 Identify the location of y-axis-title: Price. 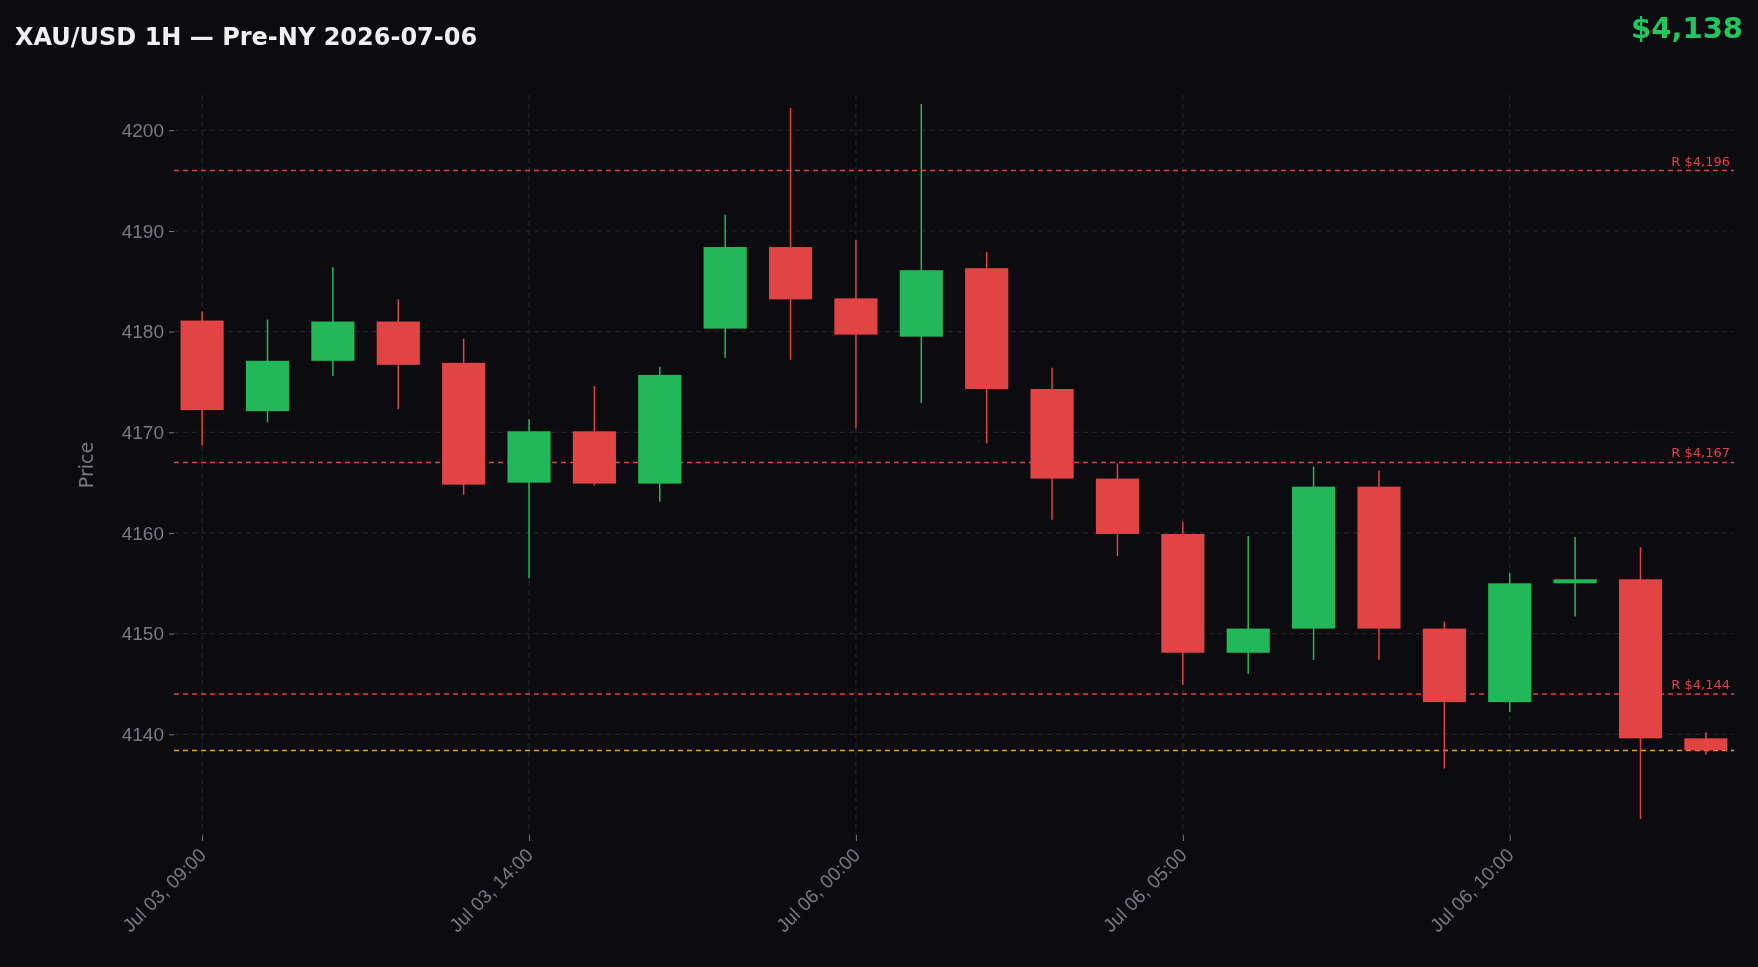
(86, 465).